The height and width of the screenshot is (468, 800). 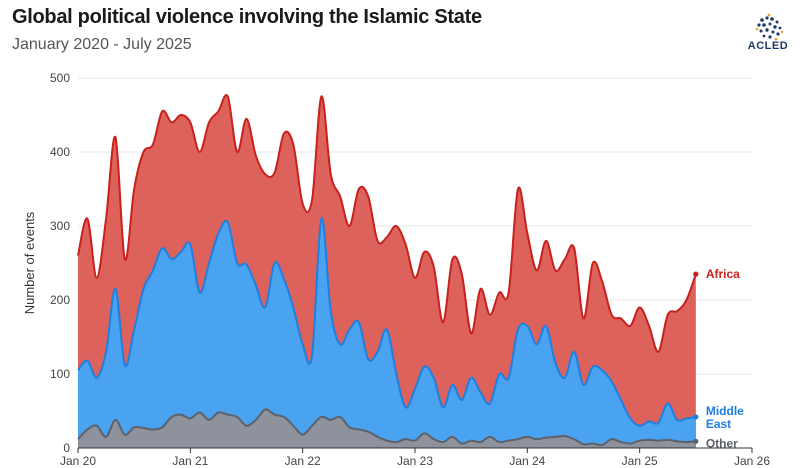 I want to click on y-axis-label: Number of events, so click(x=29, y=262).